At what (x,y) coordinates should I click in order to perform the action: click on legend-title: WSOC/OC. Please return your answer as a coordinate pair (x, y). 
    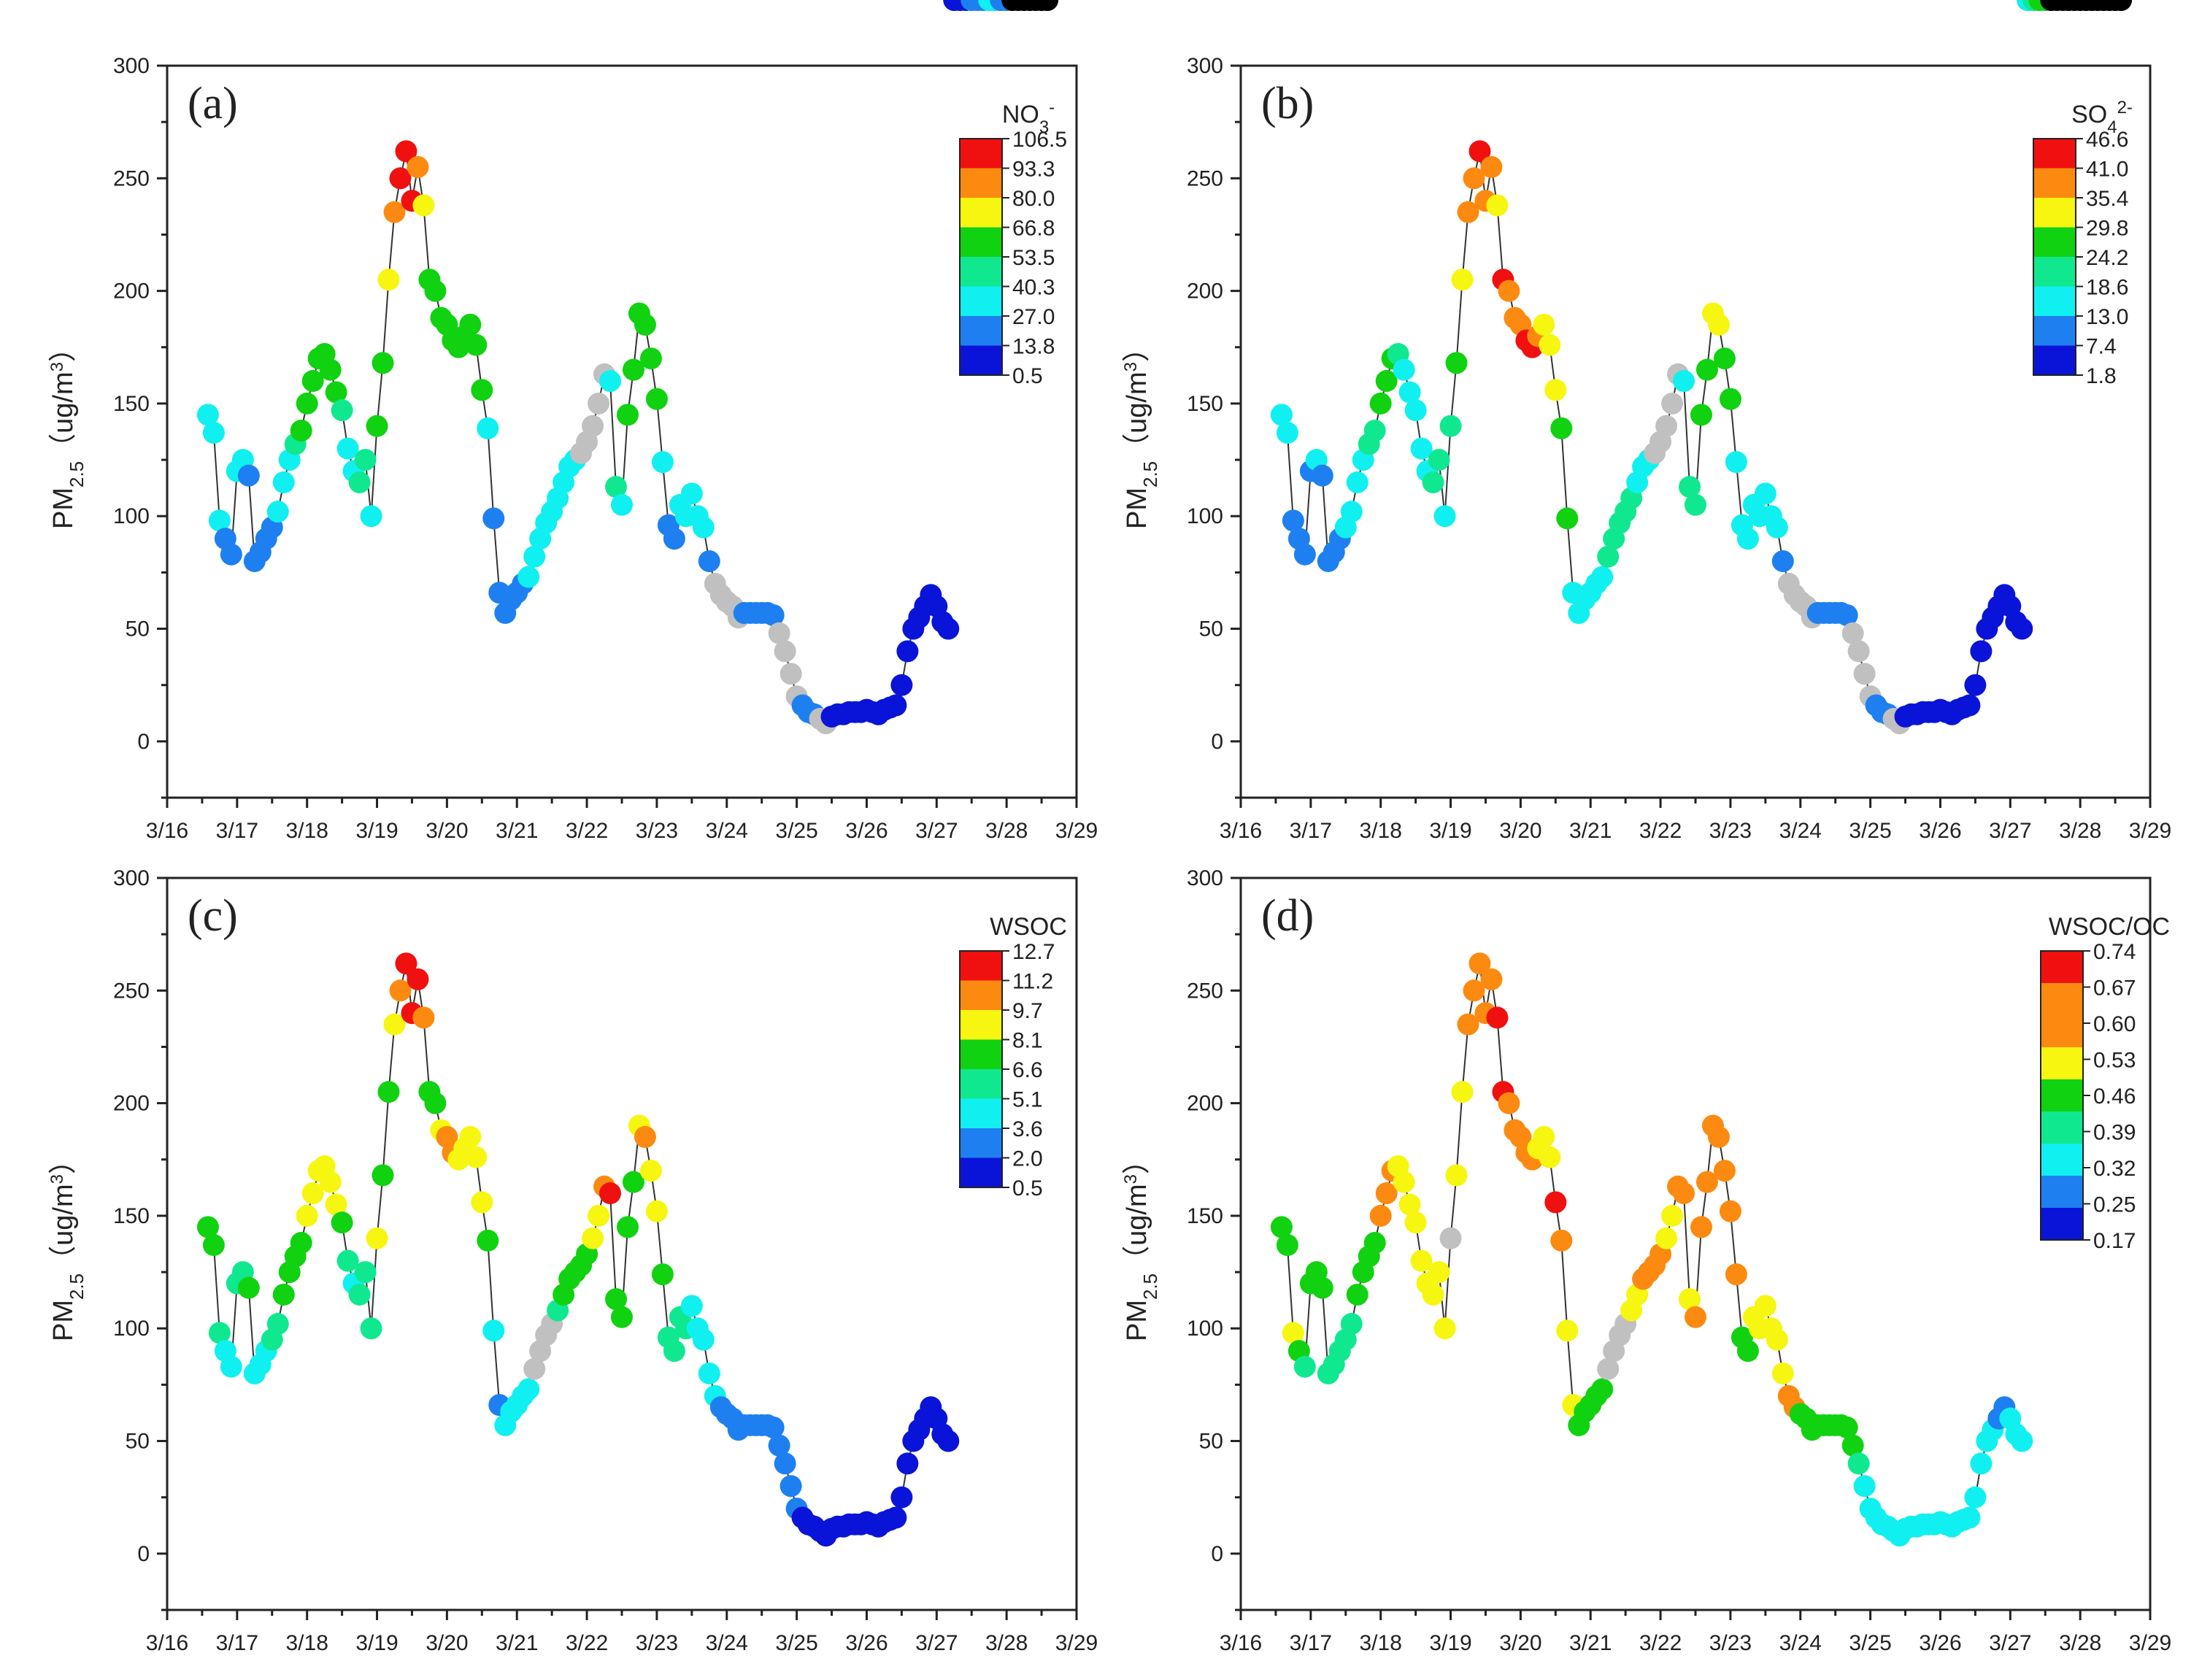
    Looking at the image, I should click on (2109, 927).